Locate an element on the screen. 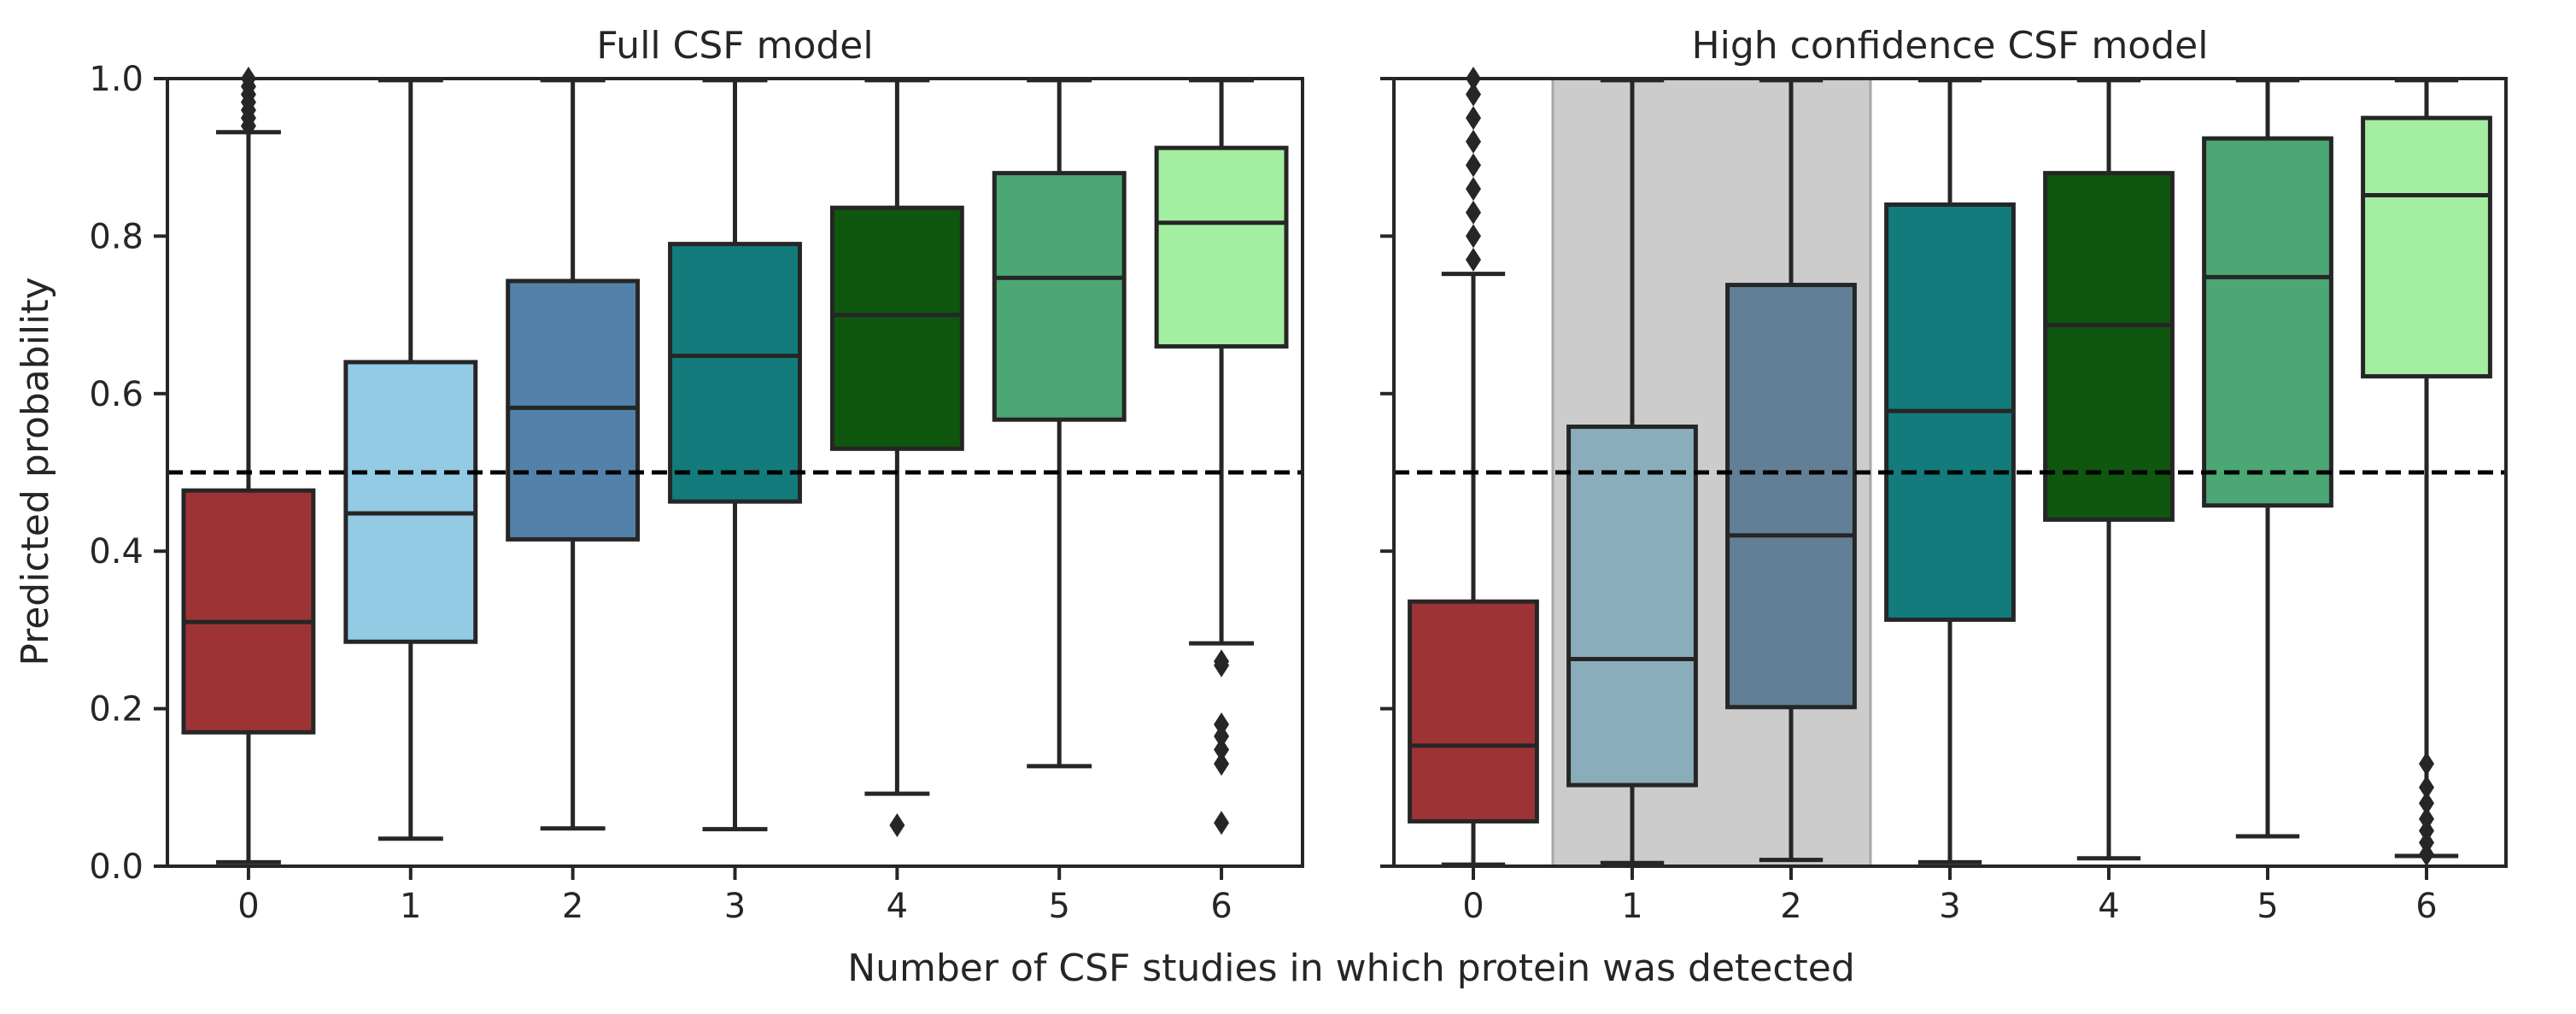  y-axis-label: Predicted probability is located at coordinates (35, 471).